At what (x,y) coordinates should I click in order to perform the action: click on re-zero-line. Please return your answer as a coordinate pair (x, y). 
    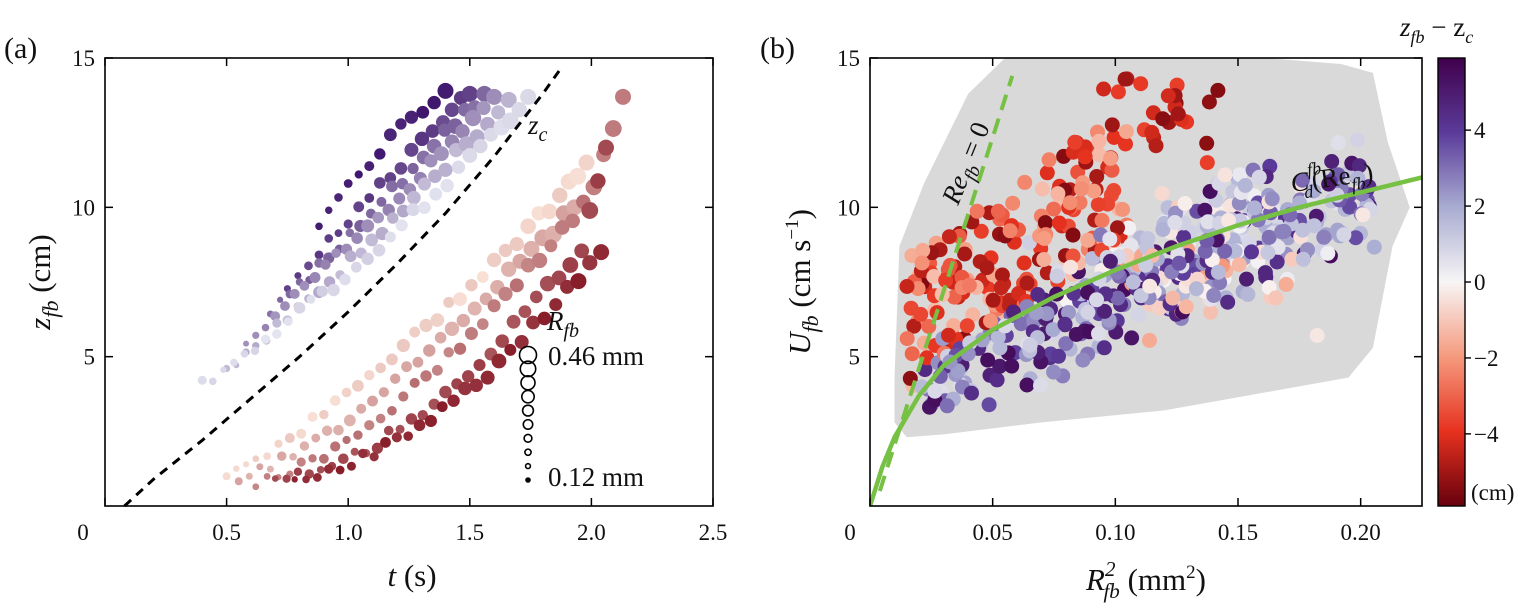
    Looking at the image, I should click on (946, 283).